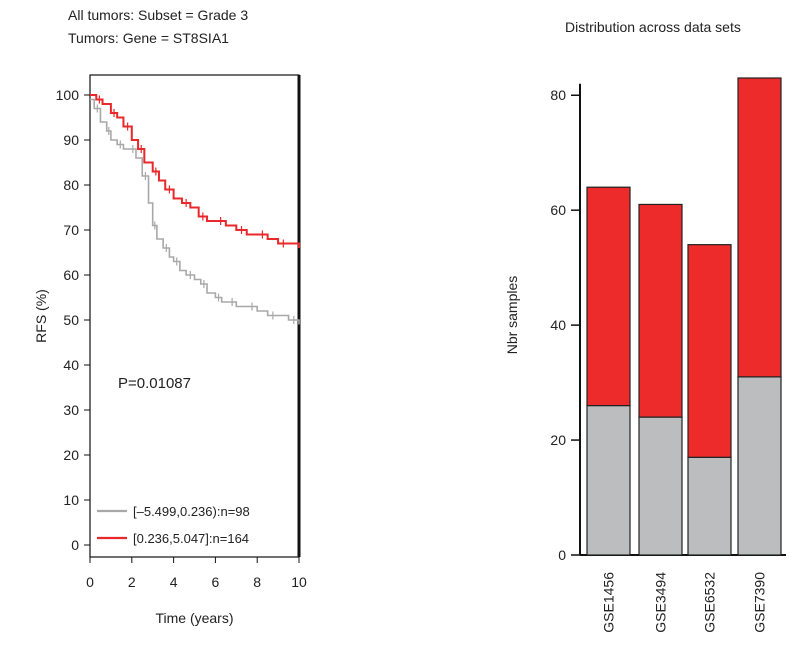 The width and height of the screenshot is (803, 650). I want to click on y-tick-label: 10, so click(71, 500).